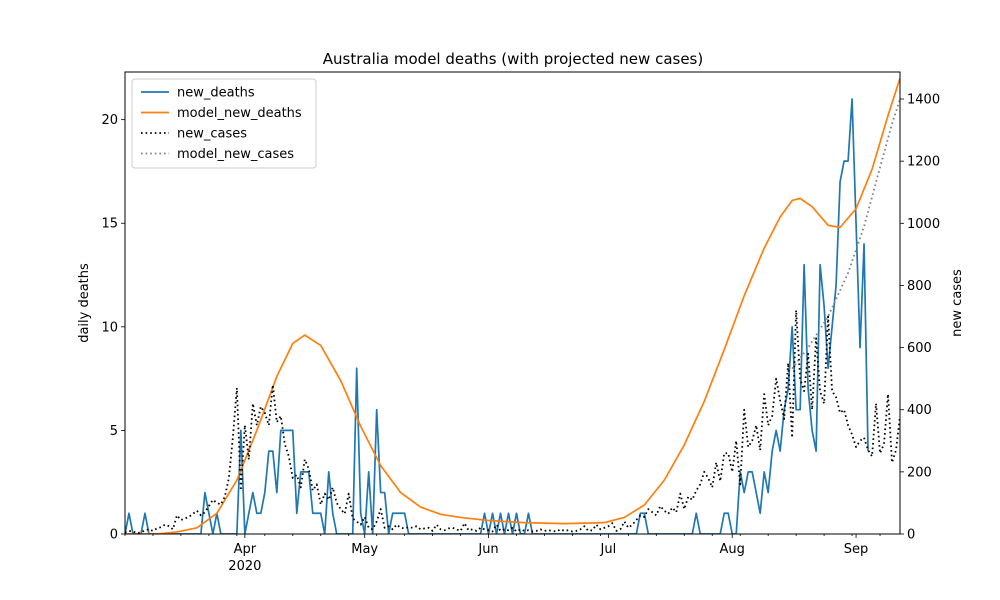 Image resolution: width=1000 pixels, height=600 pixels. Describe the element at coordinates (856, 549) in the screenshot. I see `x-tick-label: Sep` at that location.